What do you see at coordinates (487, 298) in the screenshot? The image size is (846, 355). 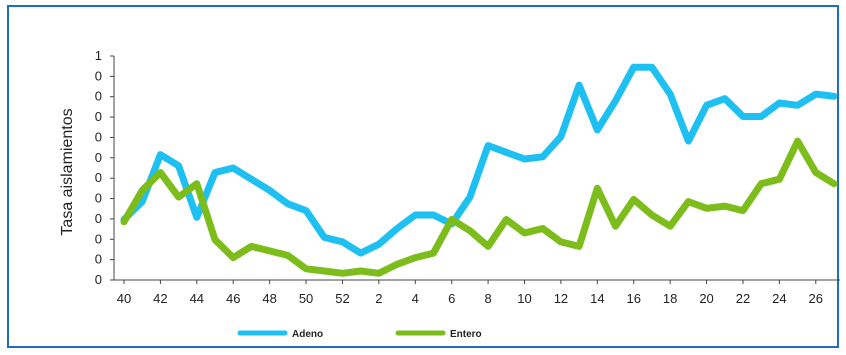 I see `x-tick-label: 8` at bounding box center [487, 298].